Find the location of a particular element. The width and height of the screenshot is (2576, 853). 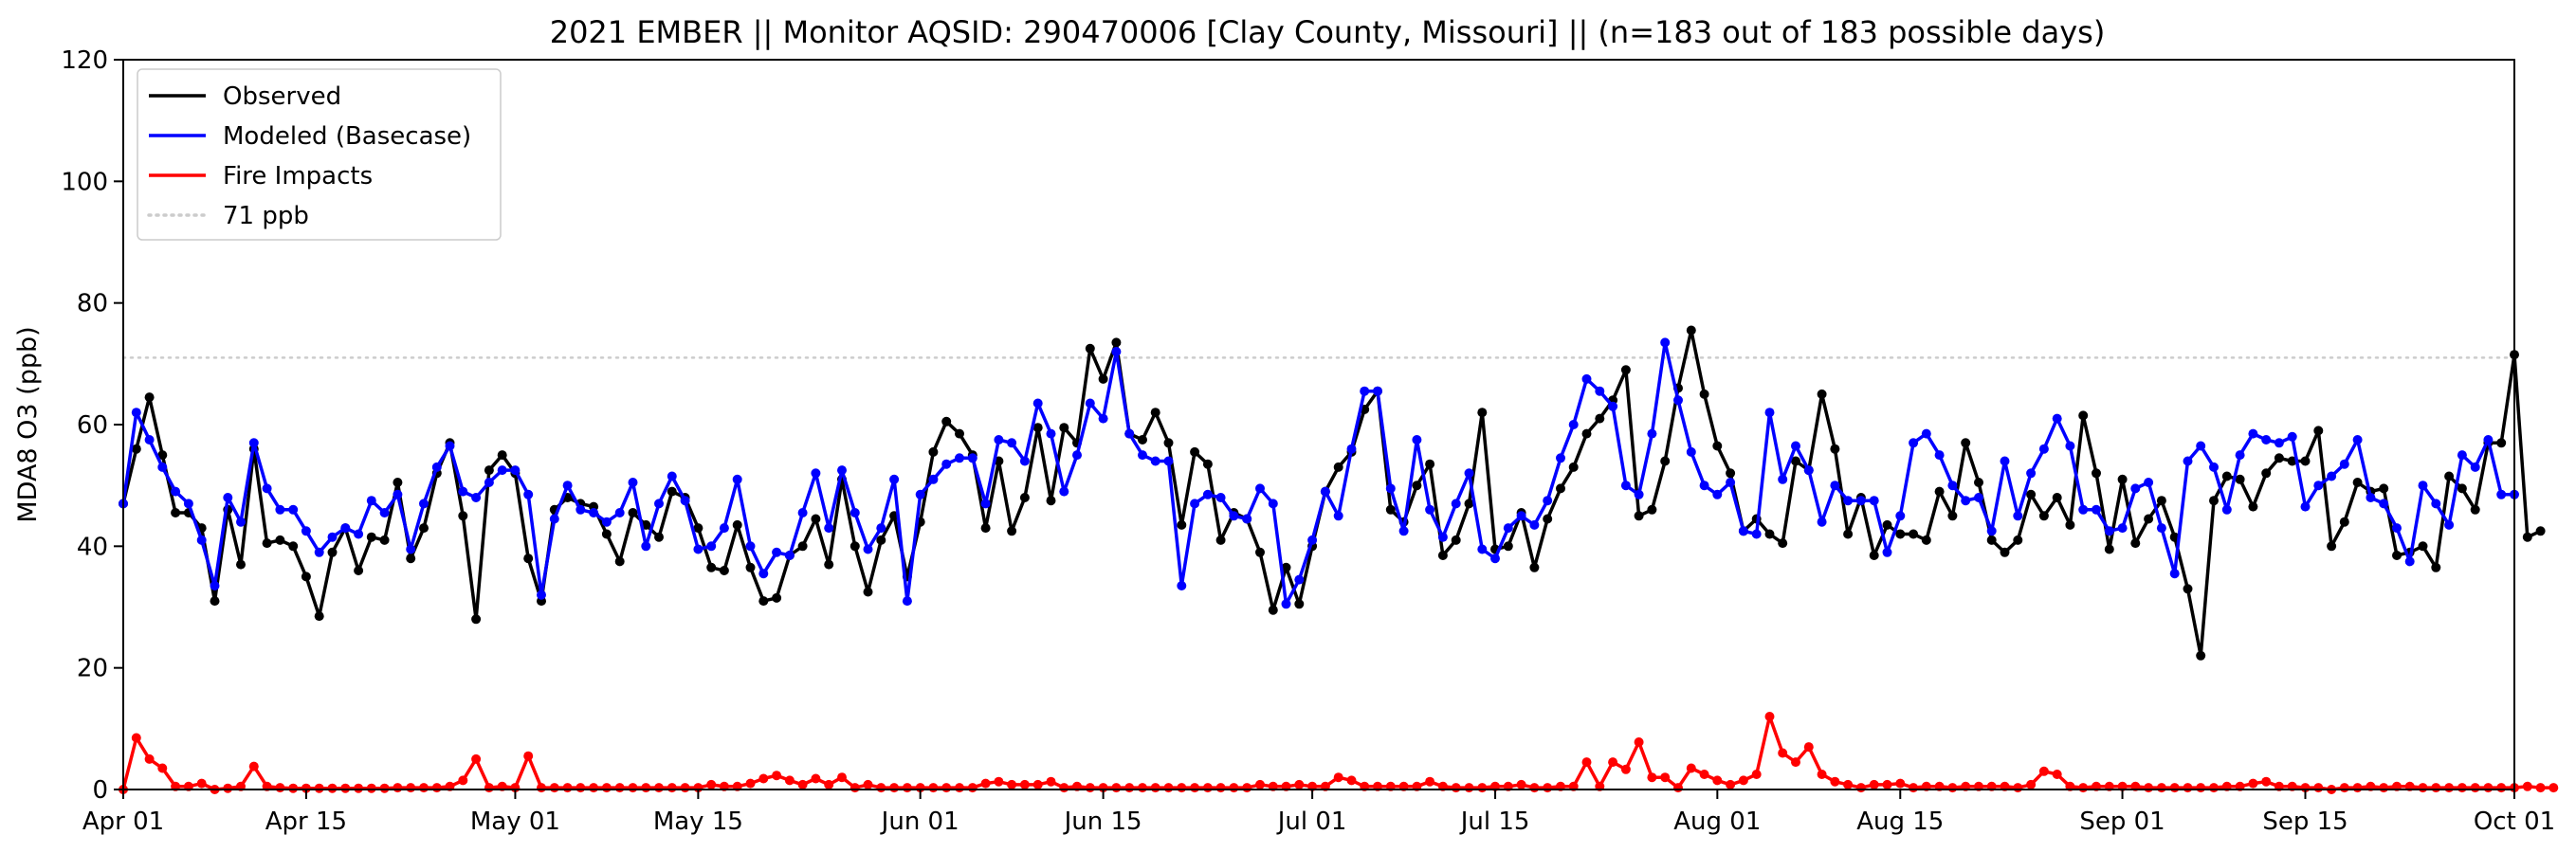

x-tick-label: May 01 is located at coordinates (515, 822).